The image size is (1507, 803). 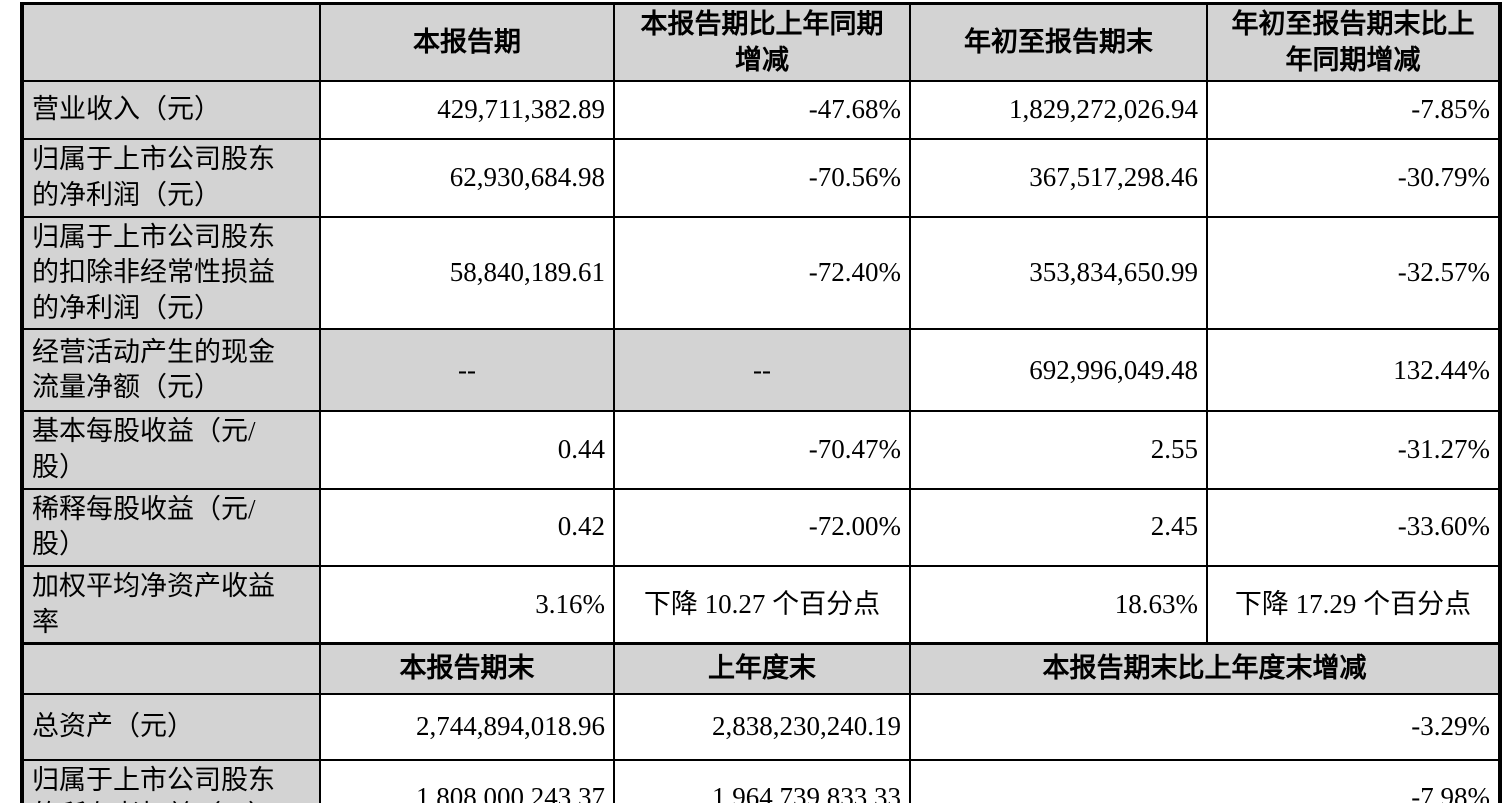 I want to click on cell-owners-equity-prior-year-end: 1,964,739,833.33, so click(x=762, y=780).